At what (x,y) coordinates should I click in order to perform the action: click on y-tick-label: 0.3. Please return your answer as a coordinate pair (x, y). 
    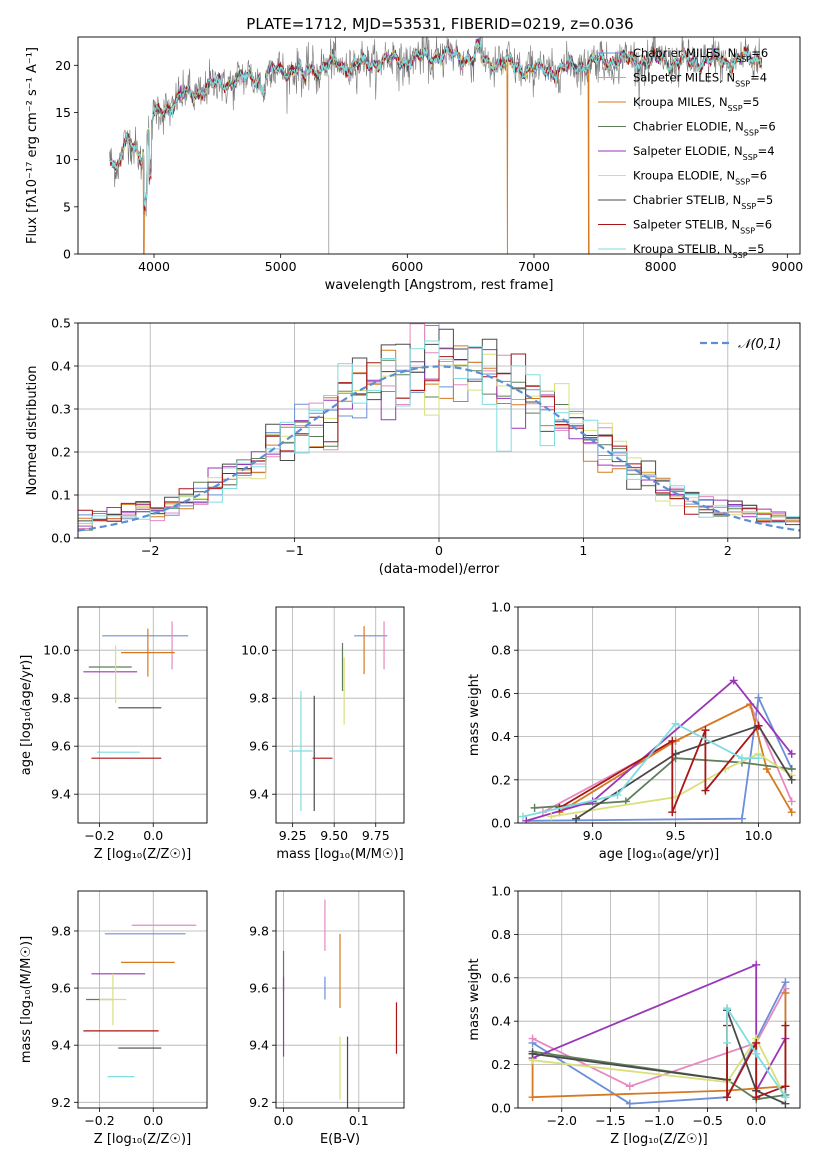
    Looking at the image, I should click on (61, 409).